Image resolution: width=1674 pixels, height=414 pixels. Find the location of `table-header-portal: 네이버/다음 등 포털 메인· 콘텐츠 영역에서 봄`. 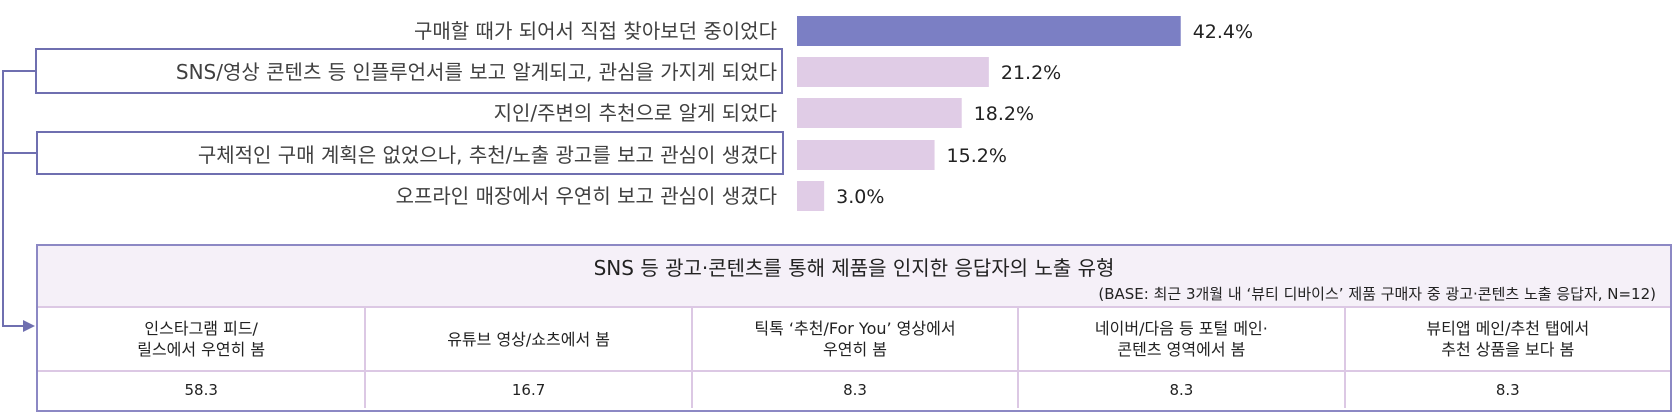

table-header-portal: 네이버/다음 등 포털 메인· 콘텐츠 영역에서 봄 is located at coordinates (1180, 338).